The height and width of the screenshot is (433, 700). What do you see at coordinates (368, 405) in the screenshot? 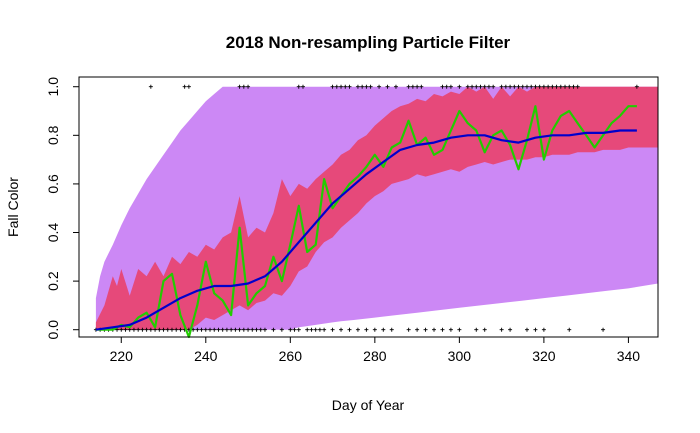
I see `x-axis-label: Day of Year` at bounding box center [368, 405].